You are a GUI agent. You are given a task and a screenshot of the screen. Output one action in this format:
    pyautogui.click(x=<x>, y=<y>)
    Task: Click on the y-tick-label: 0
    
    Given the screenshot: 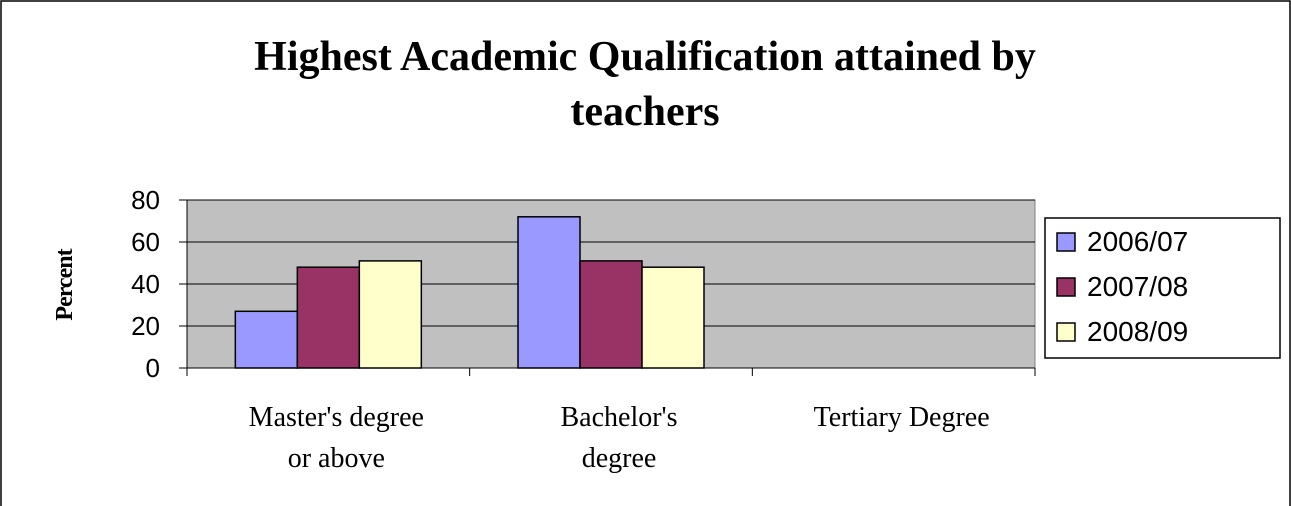 What is the action you would take?
    pyautogui.click(x=152, y=368)
    